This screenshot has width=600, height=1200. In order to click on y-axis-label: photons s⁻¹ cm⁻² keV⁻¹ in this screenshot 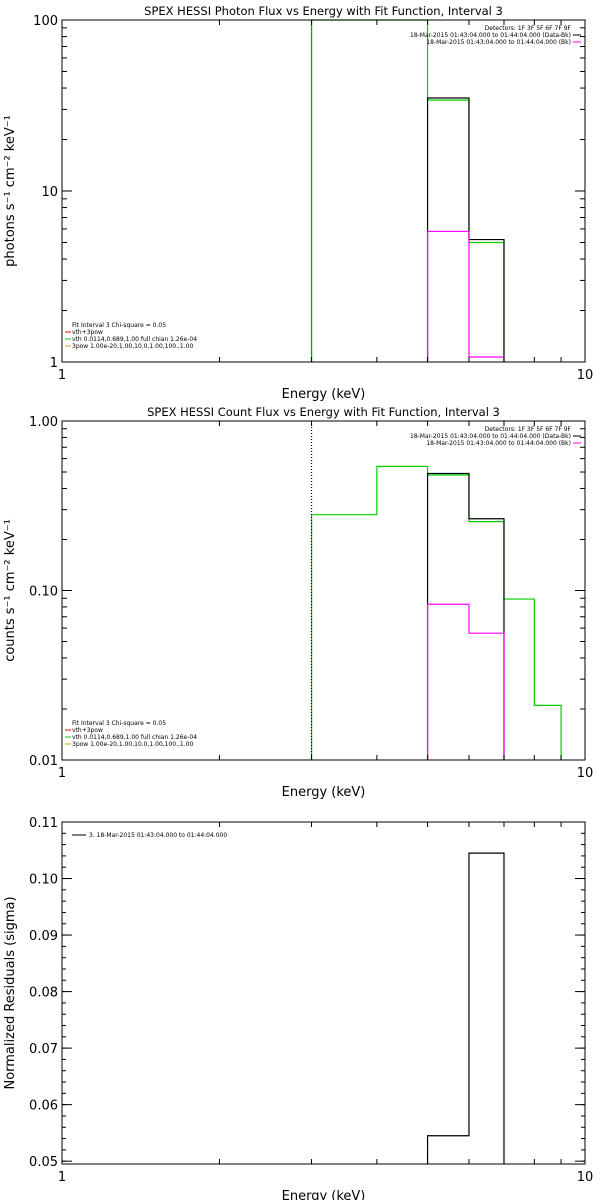, I will do `click(10, 191)`.